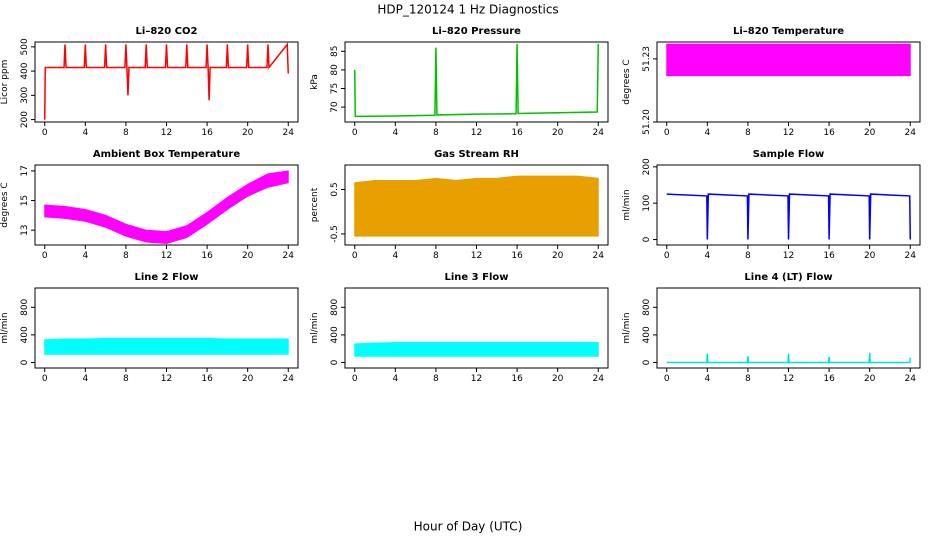  Describe the element at coordinates (647, 202) in the screenshot. I see `y-tick-label: 100` at that location.